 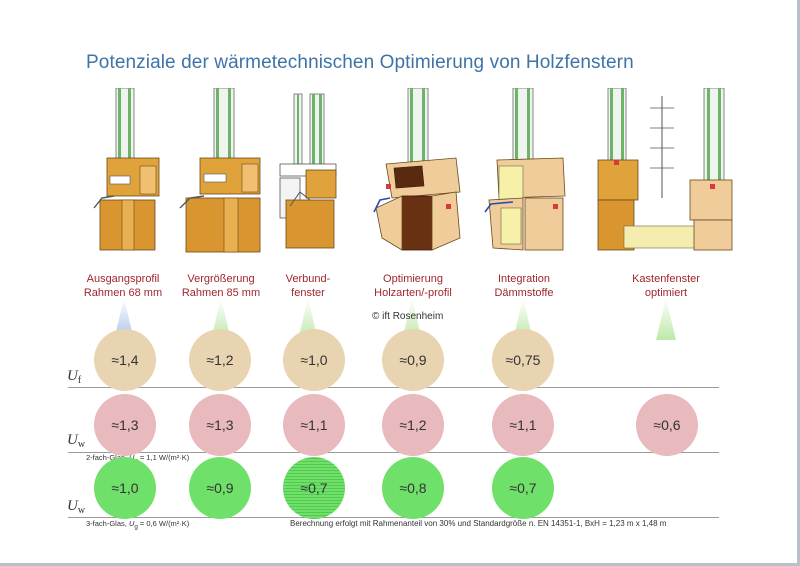 I want to click on row-divider-uw3, so click(x=393, y=517).